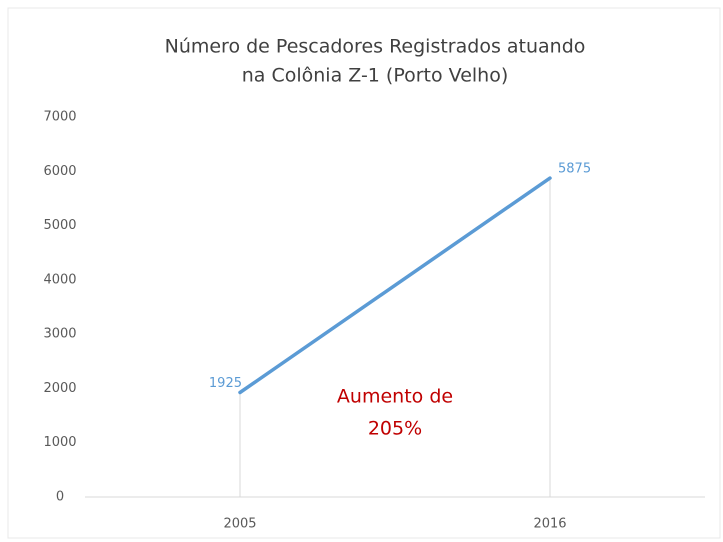 This screenshot has width=723, height=542. I want to click on x-tick-label: 2016, so click(549, 524).